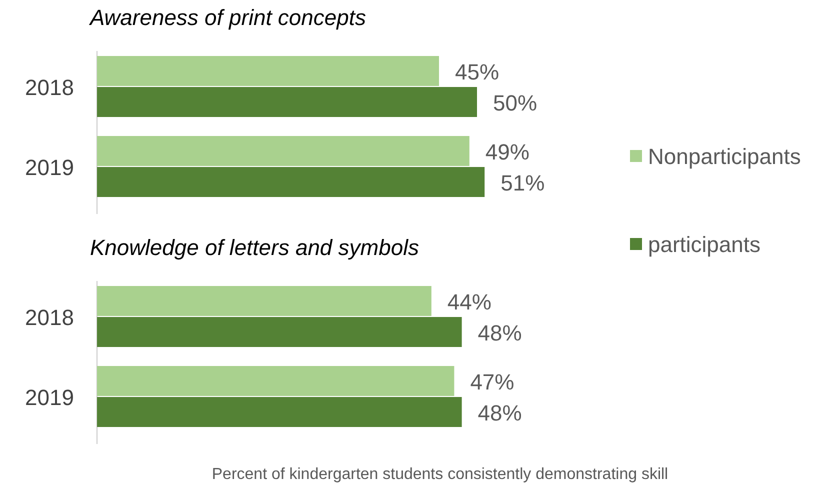 This screenshot has height=483, width=835. Describe the element at coordinates (704, 244) in the screenshot. I see `legend-label: participants` at that location.